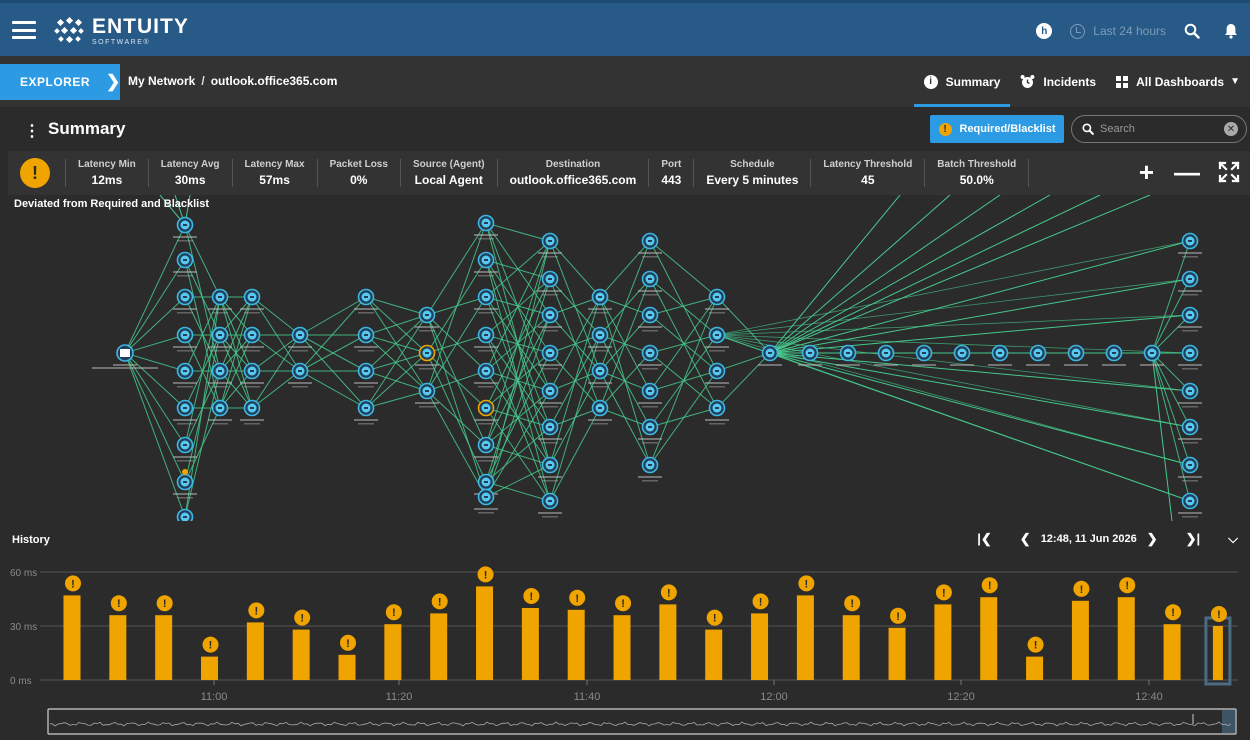 The image size is (1250, 740). What do you see at coordinates (962, 81) in the screenshot?
I see `tab-summary: i Summary` at bounding box center [962, 81].